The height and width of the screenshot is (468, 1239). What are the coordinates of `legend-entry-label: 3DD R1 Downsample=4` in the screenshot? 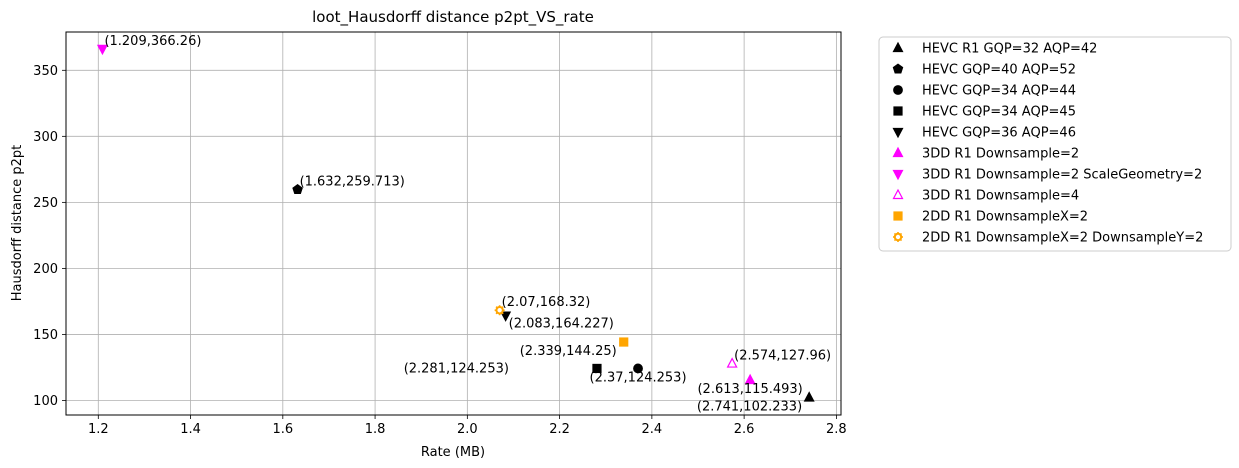 It's located at (1000, 196).